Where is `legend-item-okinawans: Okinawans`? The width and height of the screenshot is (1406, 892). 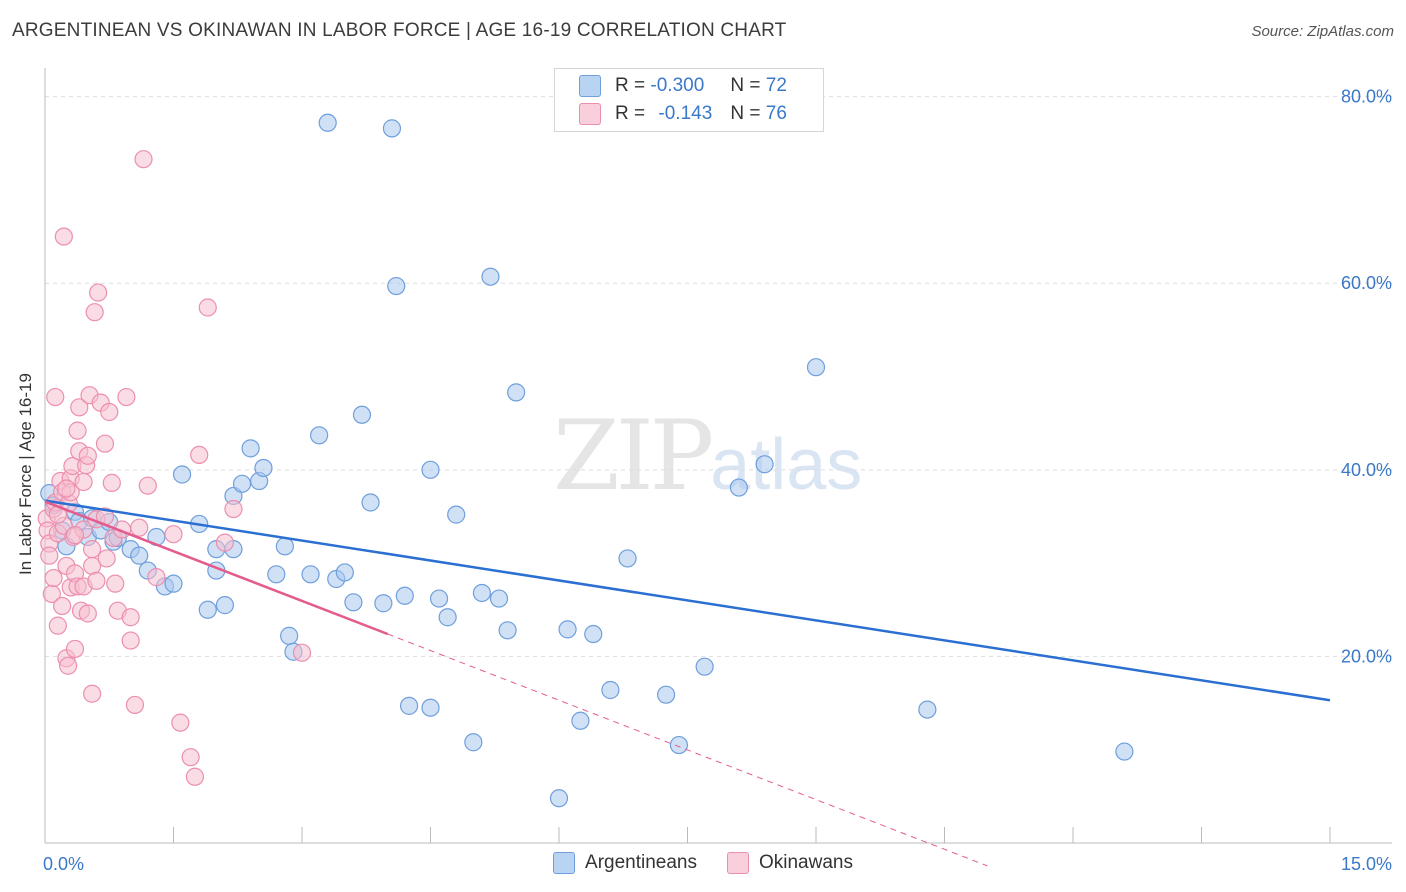 legend-item-okinawans: Okinawans is located at coordinates (789, 863).